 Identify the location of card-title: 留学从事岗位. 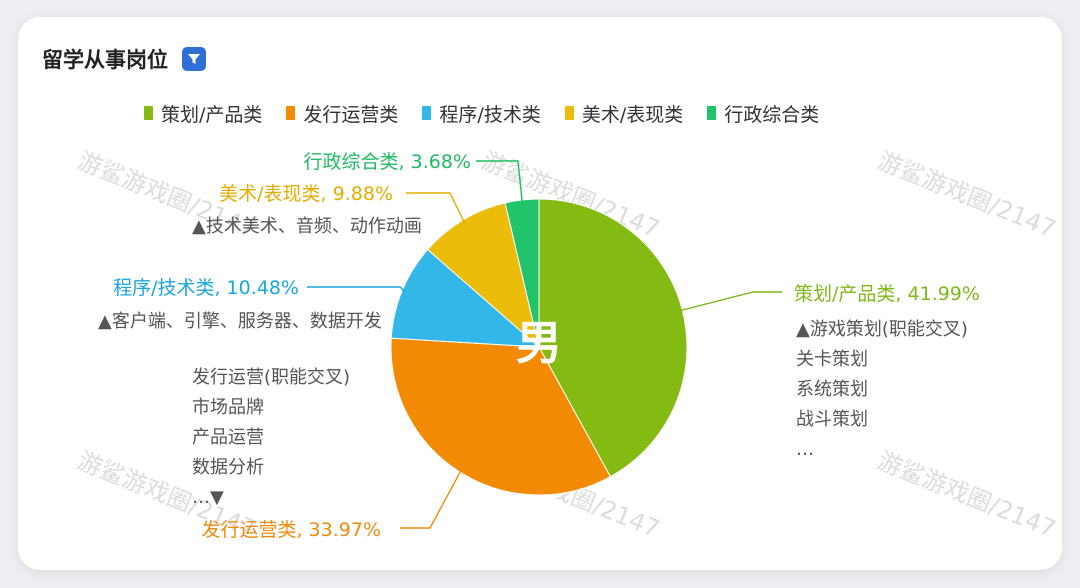
(105, 60).